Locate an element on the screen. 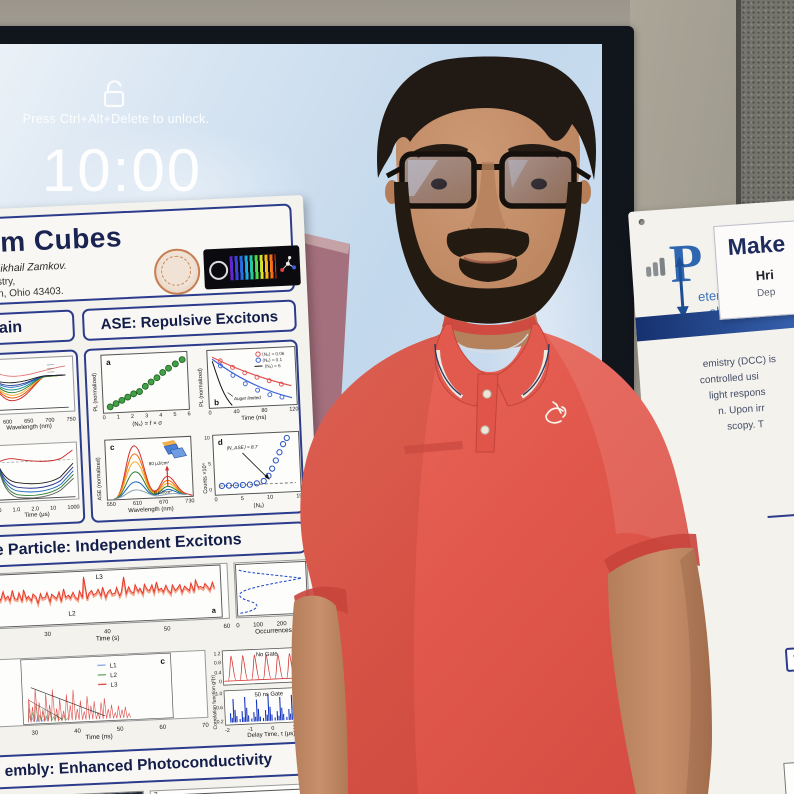 This screenshot has width=794, height=794. neck is located at coordinates (491, 320).